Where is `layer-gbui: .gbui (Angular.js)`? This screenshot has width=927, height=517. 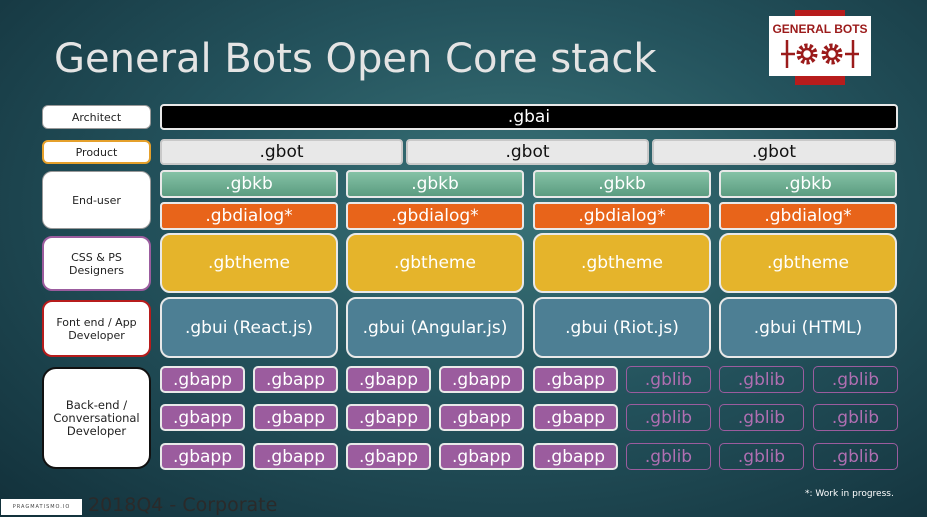 layer-gbui: .gbui (Angular.js) is located at coordinates (435, 327).